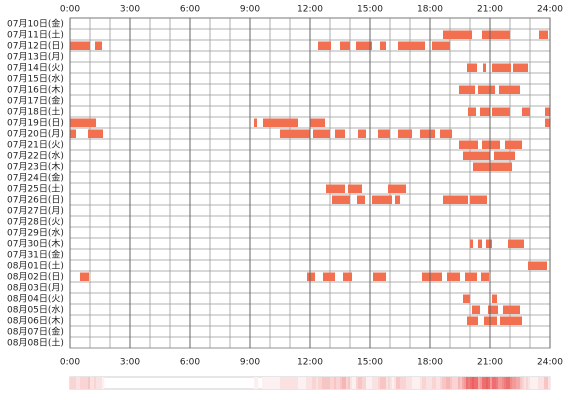 The width and height of the screenshot is (570, 400). I want to click on x-tick-label-bottom: 3:00, so click(130, 363).